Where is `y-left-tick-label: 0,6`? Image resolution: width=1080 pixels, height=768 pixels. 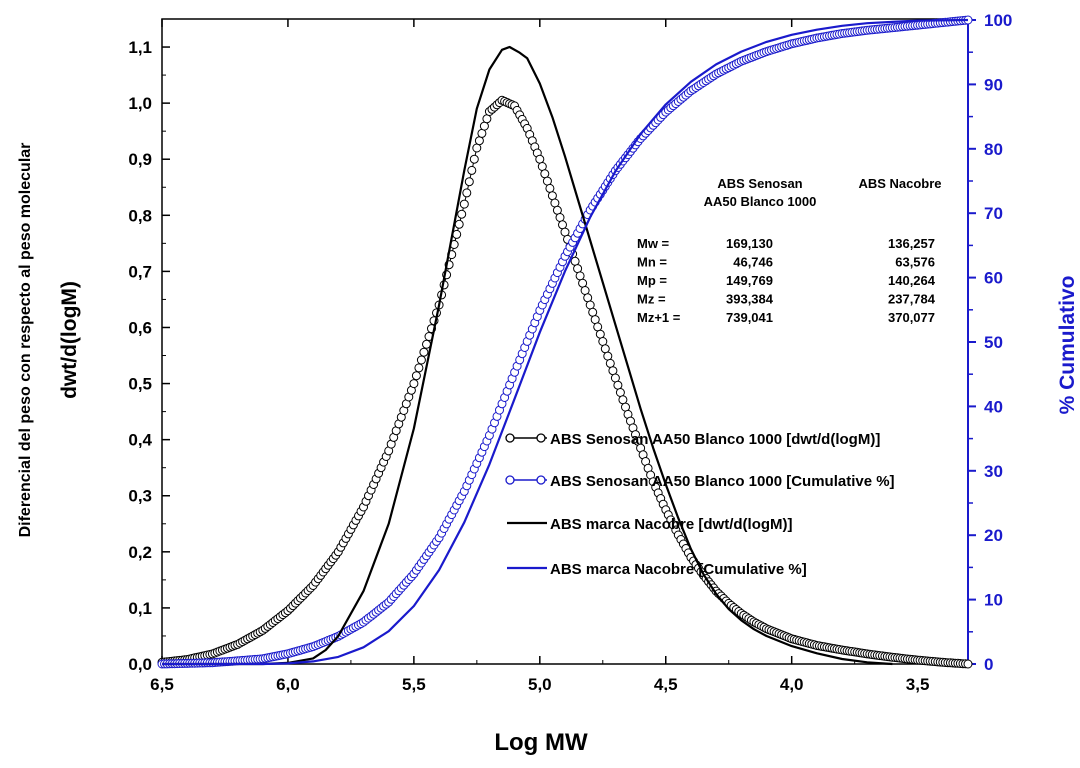 y-left-tick-label: 0,6 is located at coordinates (140, 327).